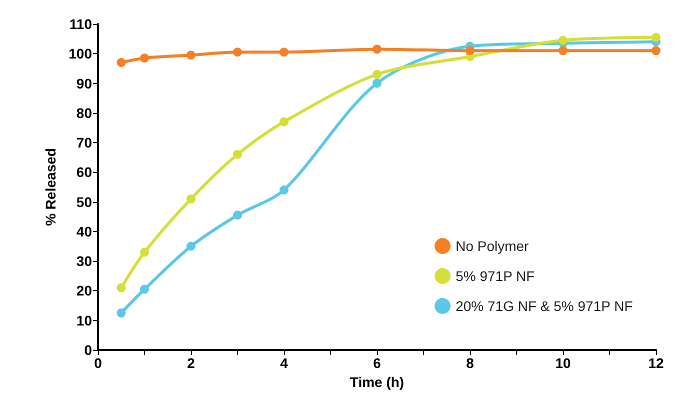 The image size is (677, 412). I want to click on legend-label: 20% 71G NF & 5% 971P NF, so click(544, 306).